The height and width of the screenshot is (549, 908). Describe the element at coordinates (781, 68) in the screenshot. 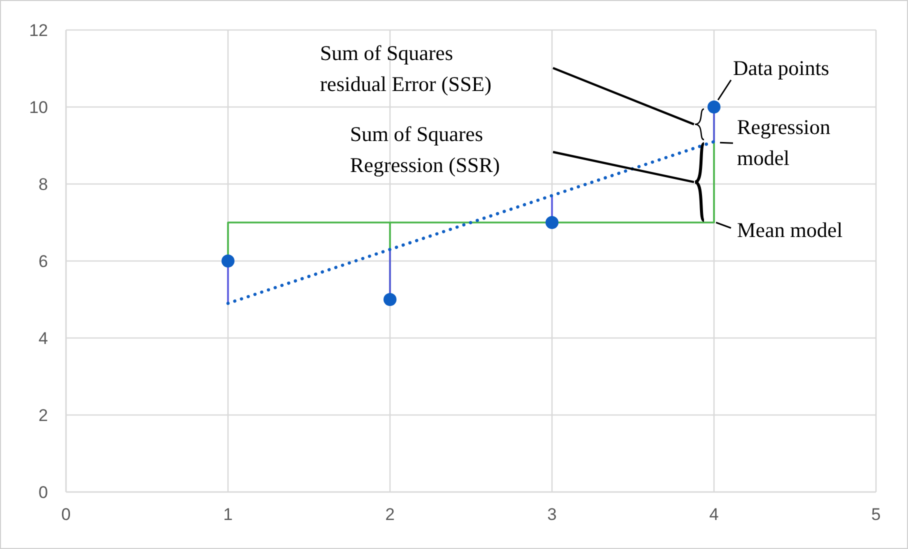

I see `annotation: Data points` at that location.